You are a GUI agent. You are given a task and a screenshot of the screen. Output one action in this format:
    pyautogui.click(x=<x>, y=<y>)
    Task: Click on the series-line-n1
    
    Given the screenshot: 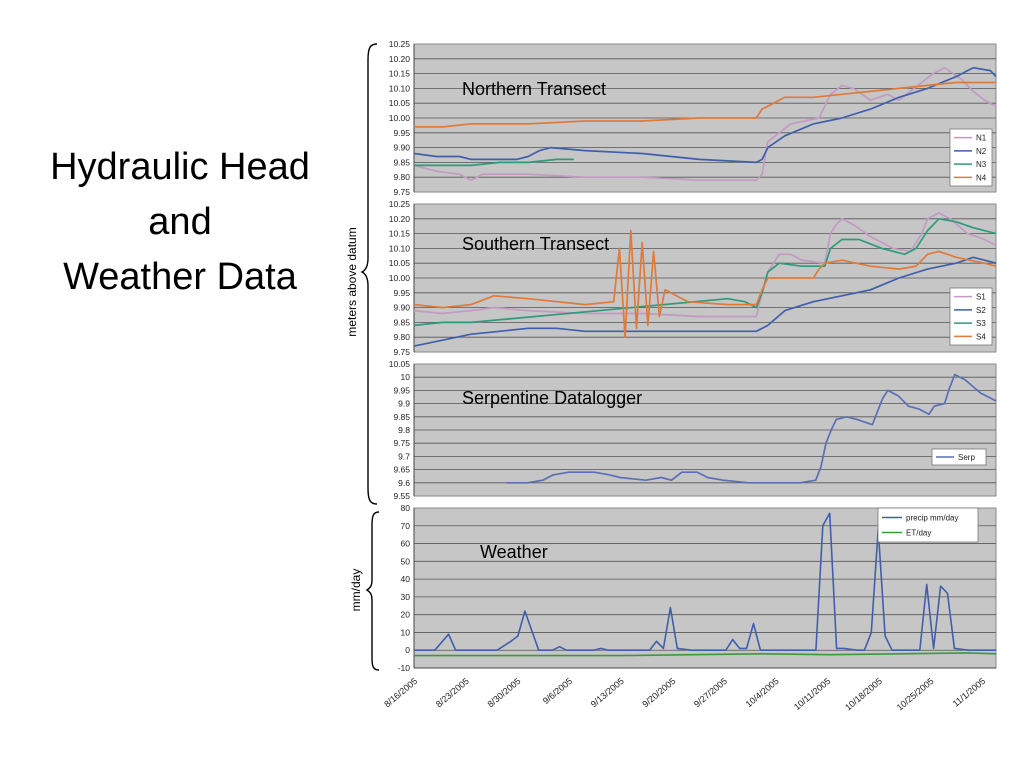 What is the action you would take?
    pyautogui.click(x=705, y=124)
    